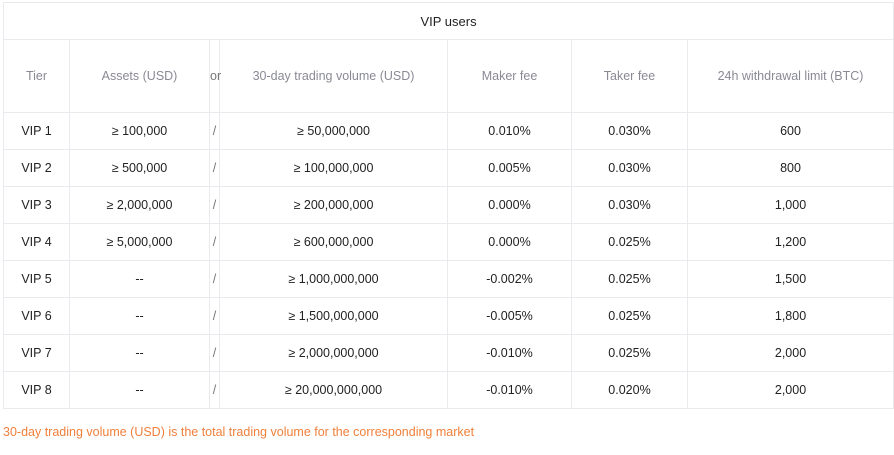  What do you see at coordinates (139, 131) in the screenshot?
I see `cell-assets: ≥ 100,000` at bounding box center [139, 131].